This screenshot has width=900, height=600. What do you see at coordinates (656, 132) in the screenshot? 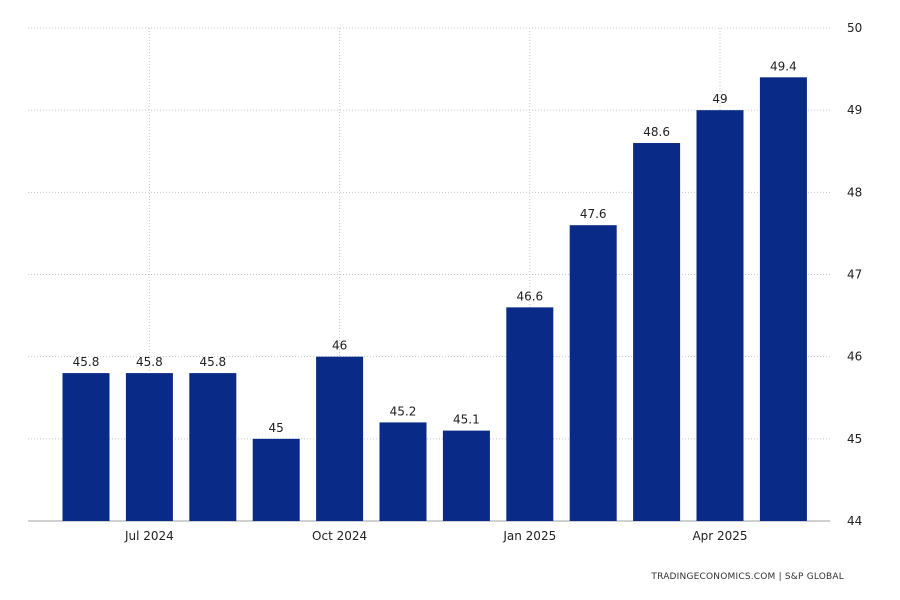
I see `data-label: 48.6` at bounding box center [656, 132].